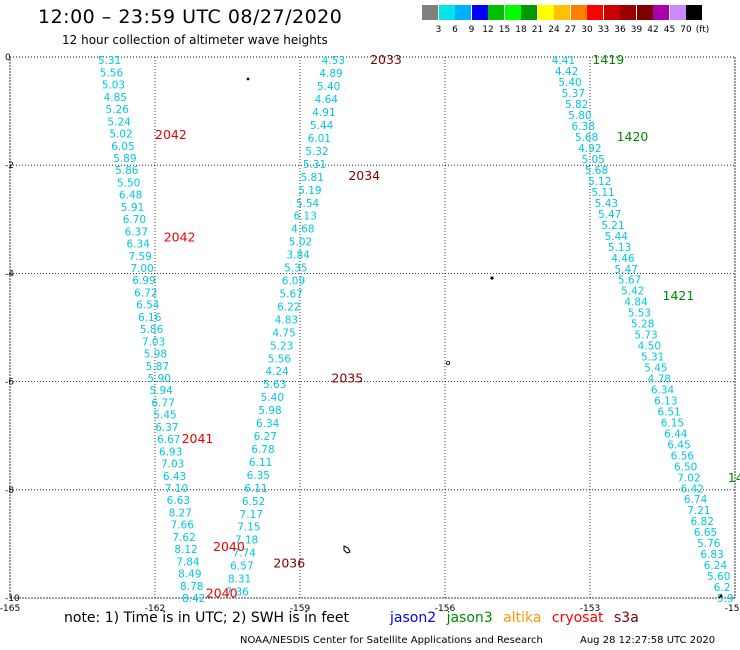  Describe the element at coordinates (168, 440) in the screenshot. I see `wave-height-value: 6.67` at that location.